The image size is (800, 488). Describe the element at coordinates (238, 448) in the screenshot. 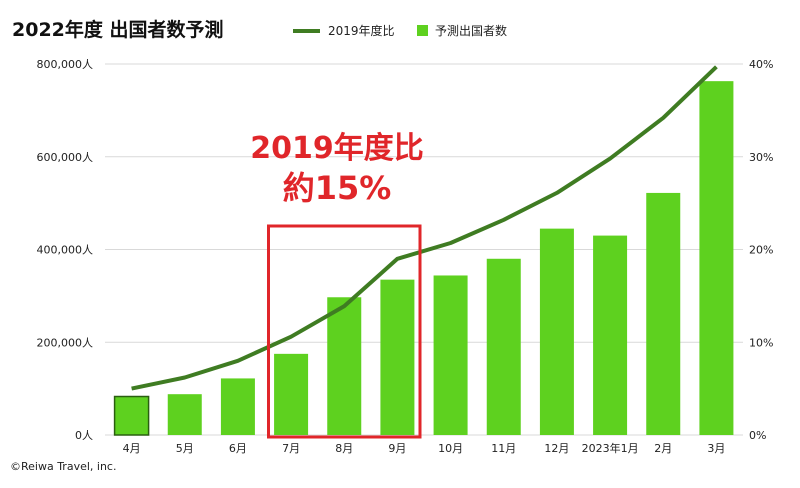

I see `x-tick-label: 6月` at that location.